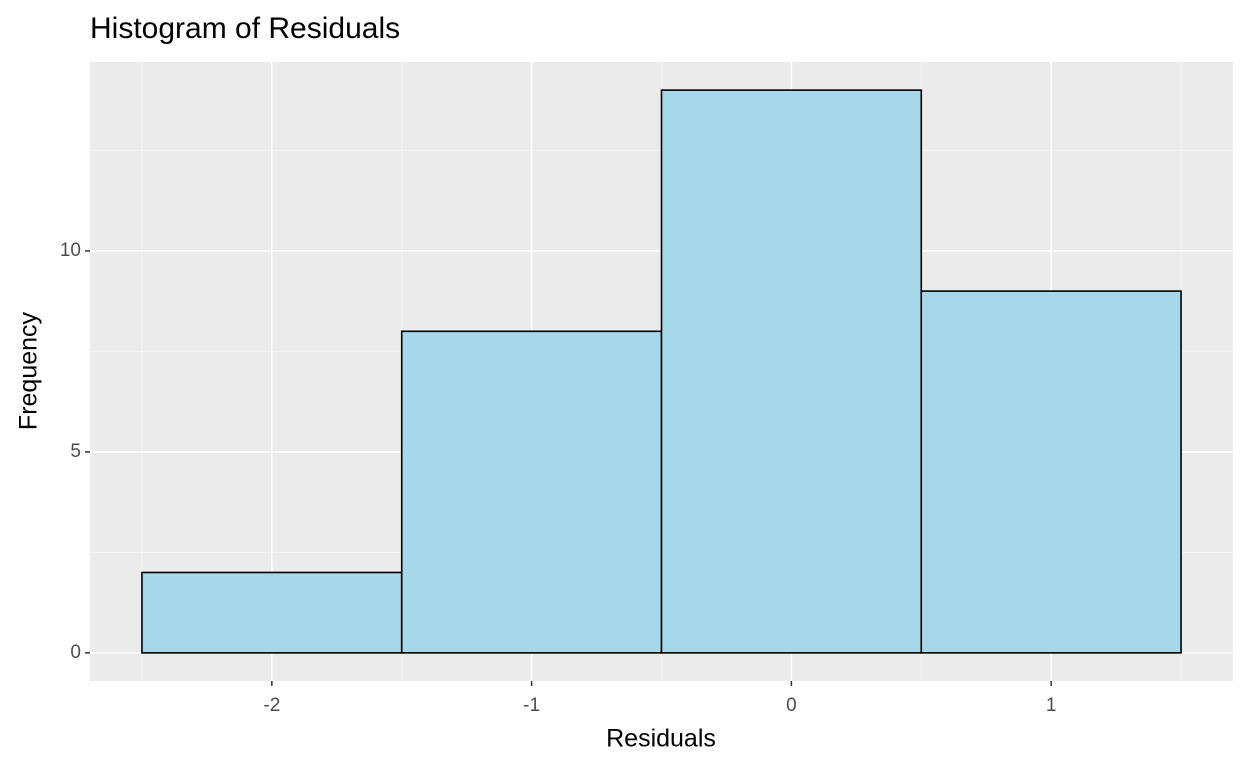 The image size is (1248, 768). Describe the element at coordinates (791, 705) in the screenshot. I see `x-tick-label: 0` at that location.